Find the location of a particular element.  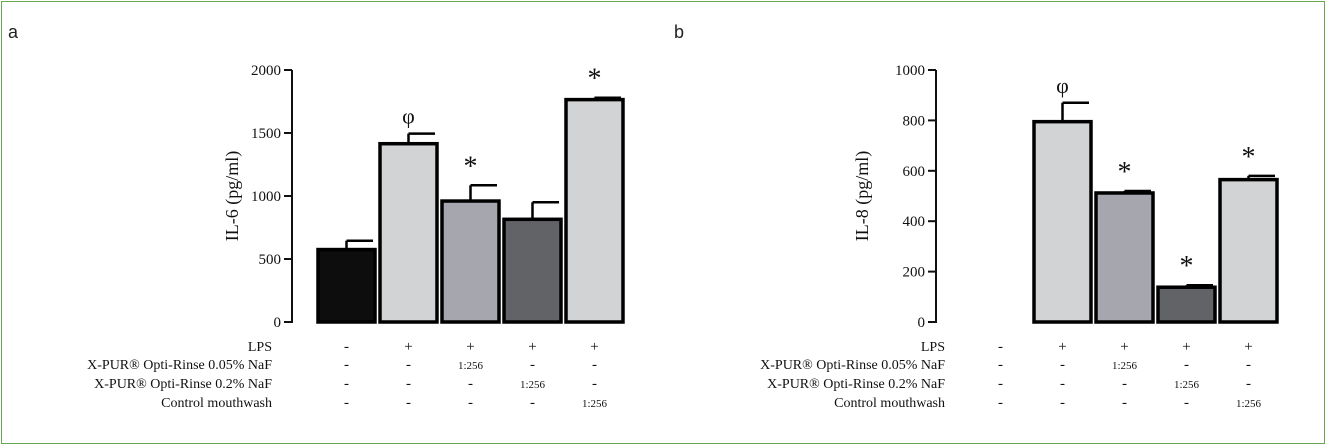

y-tick-label: 200 is located at coordinates (914, 273).